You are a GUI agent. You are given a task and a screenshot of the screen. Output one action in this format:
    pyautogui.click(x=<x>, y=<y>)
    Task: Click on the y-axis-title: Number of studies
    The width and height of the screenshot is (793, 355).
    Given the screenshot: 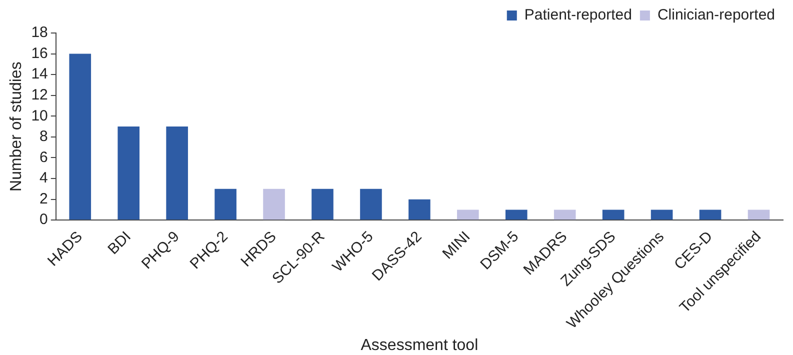 What is the action you would take?
    pyautogui.click(x=17, y=127)
    